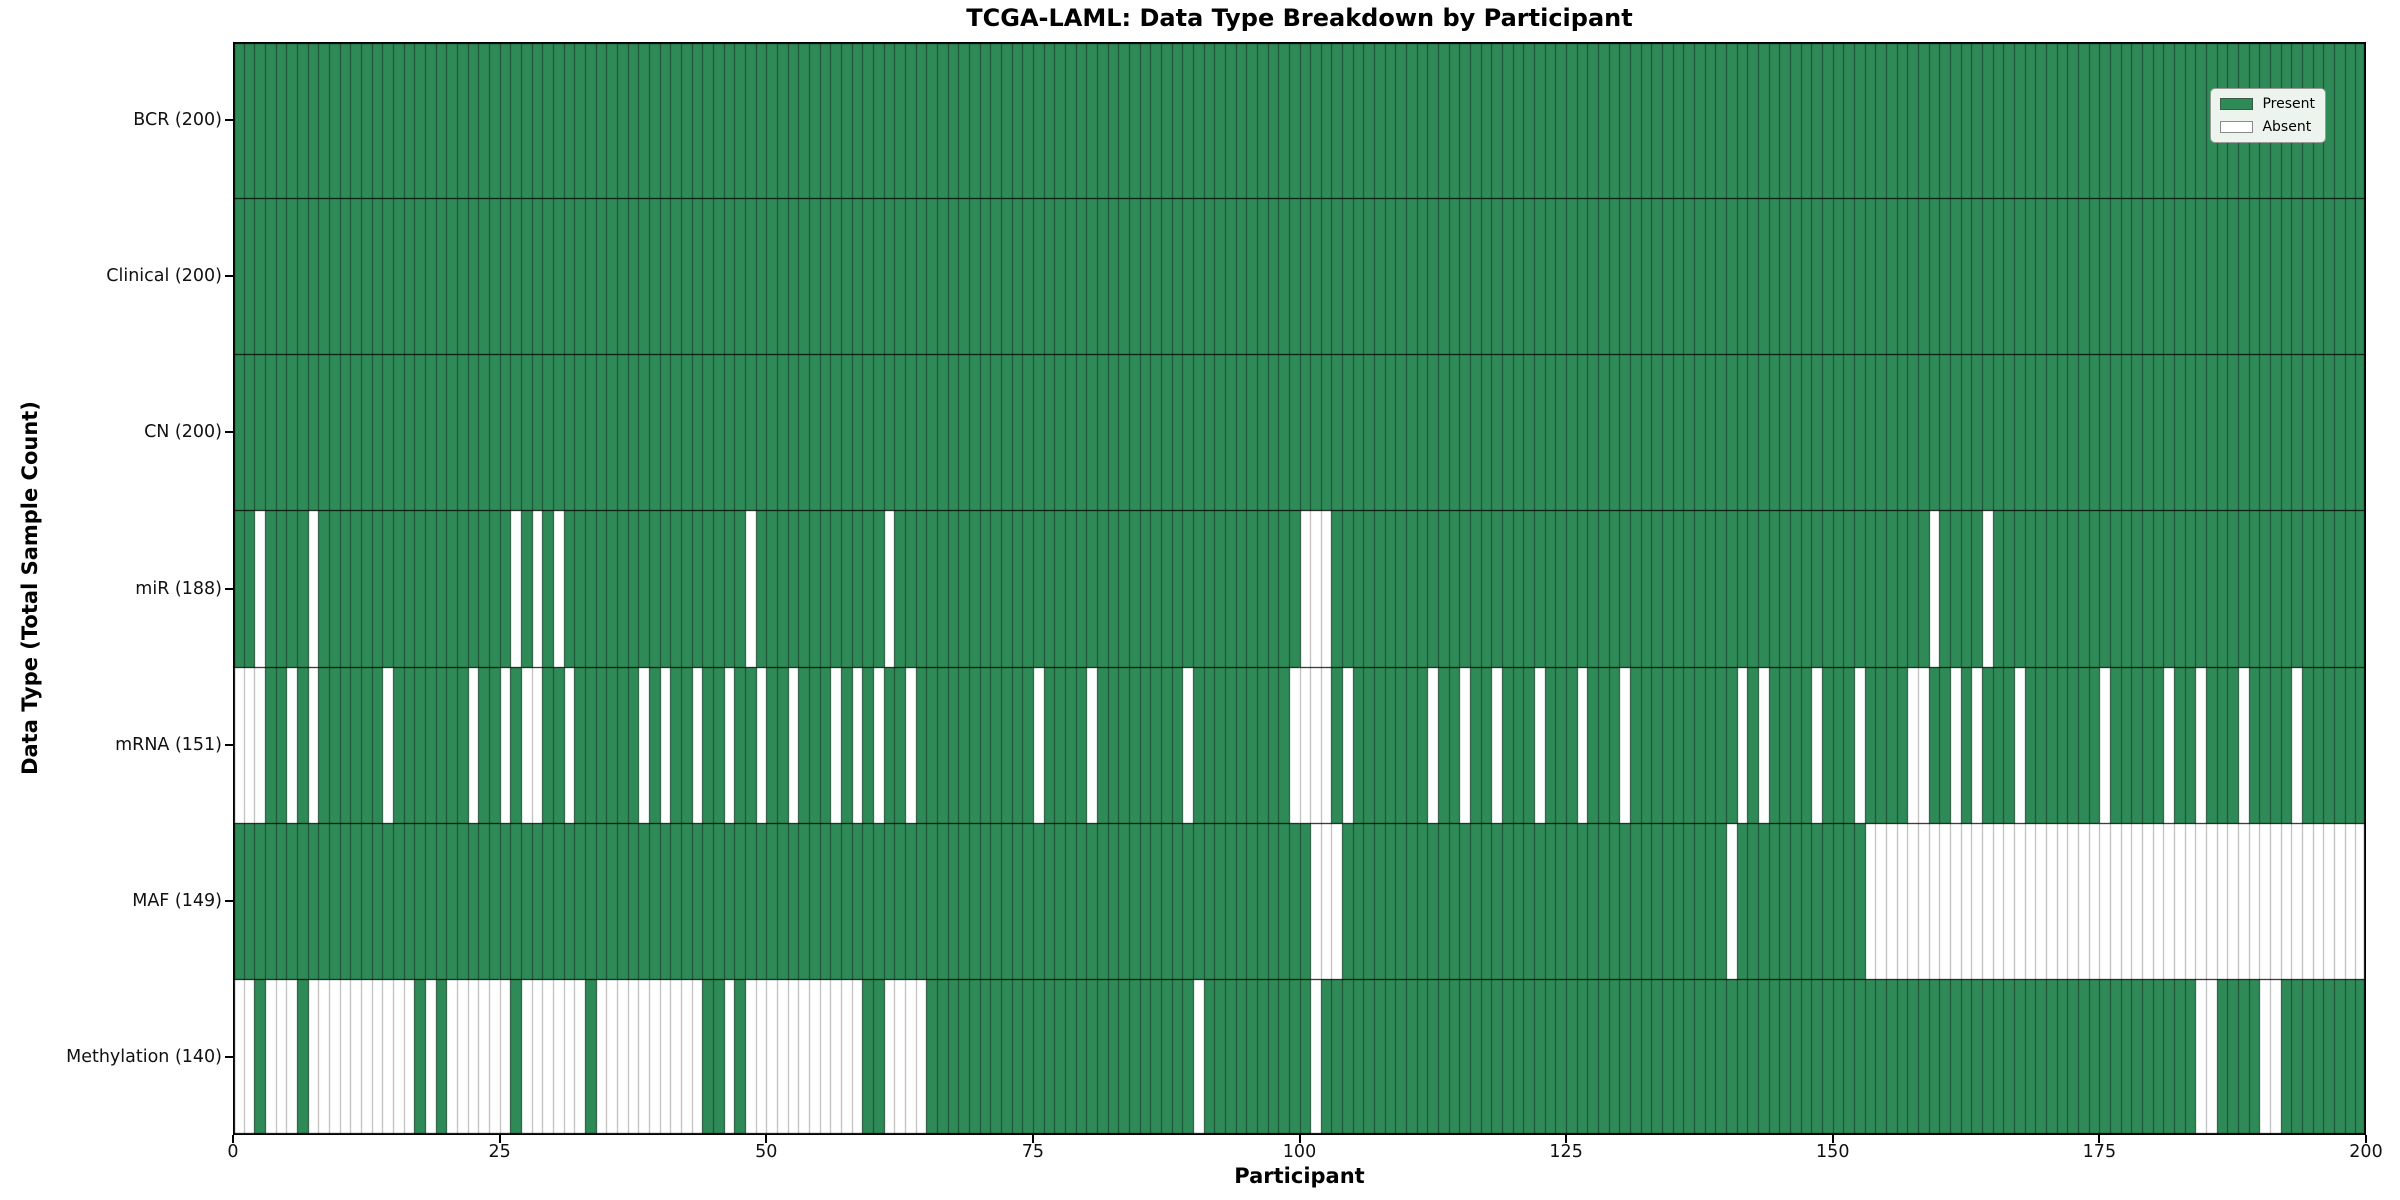 The width and height of the screenshot is (2400, 1200). What do you see at coordinates (2237, 104) in the screenshot?
I see `legend-swatch-present` at bounding box center [2237, 104].